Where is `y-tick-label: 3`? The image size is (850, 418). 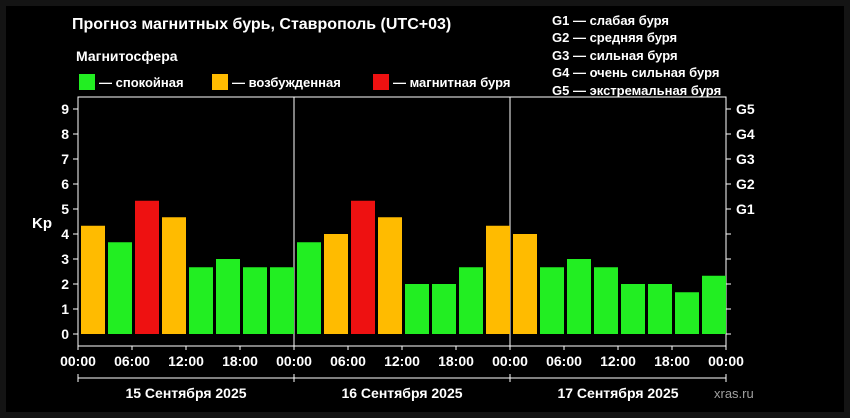 y-tick-label: 3 is located at coordinates (65, 259).